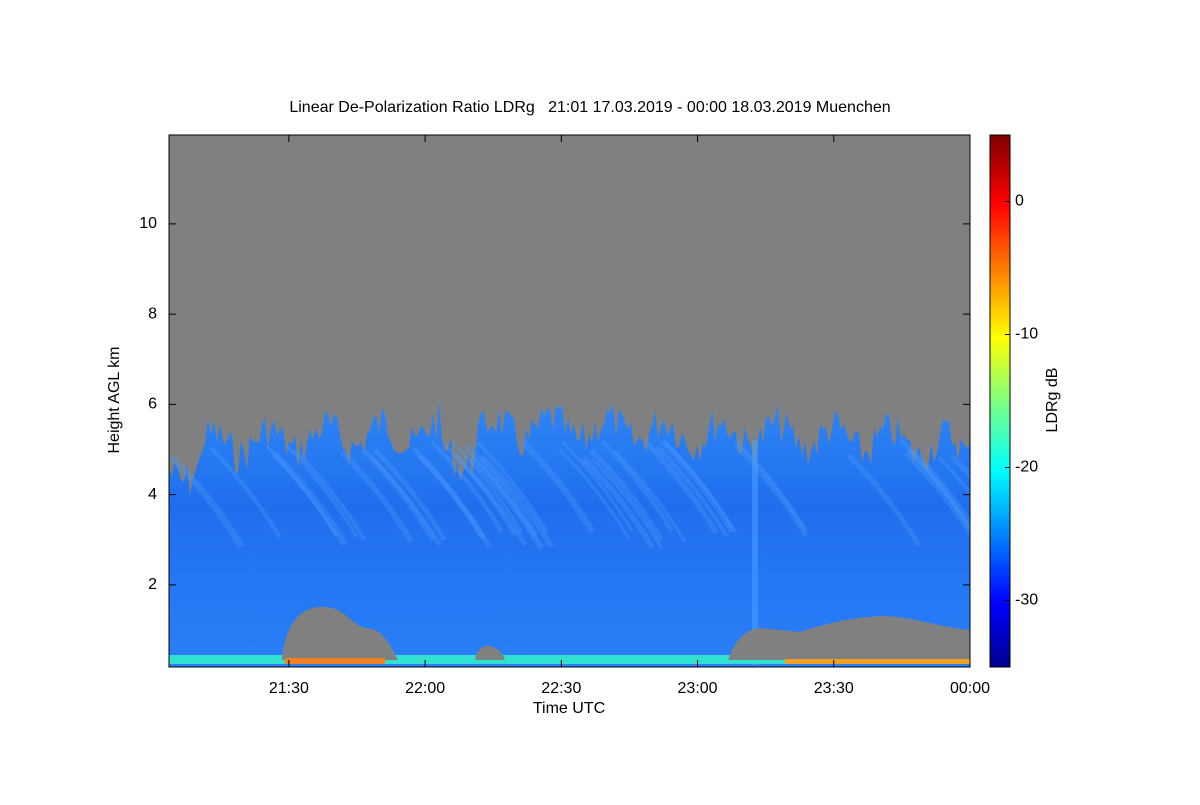  What do you see at coordinates (569, 659) in the screenshot?
I see `surface-band` at bounding box center [569, 659].